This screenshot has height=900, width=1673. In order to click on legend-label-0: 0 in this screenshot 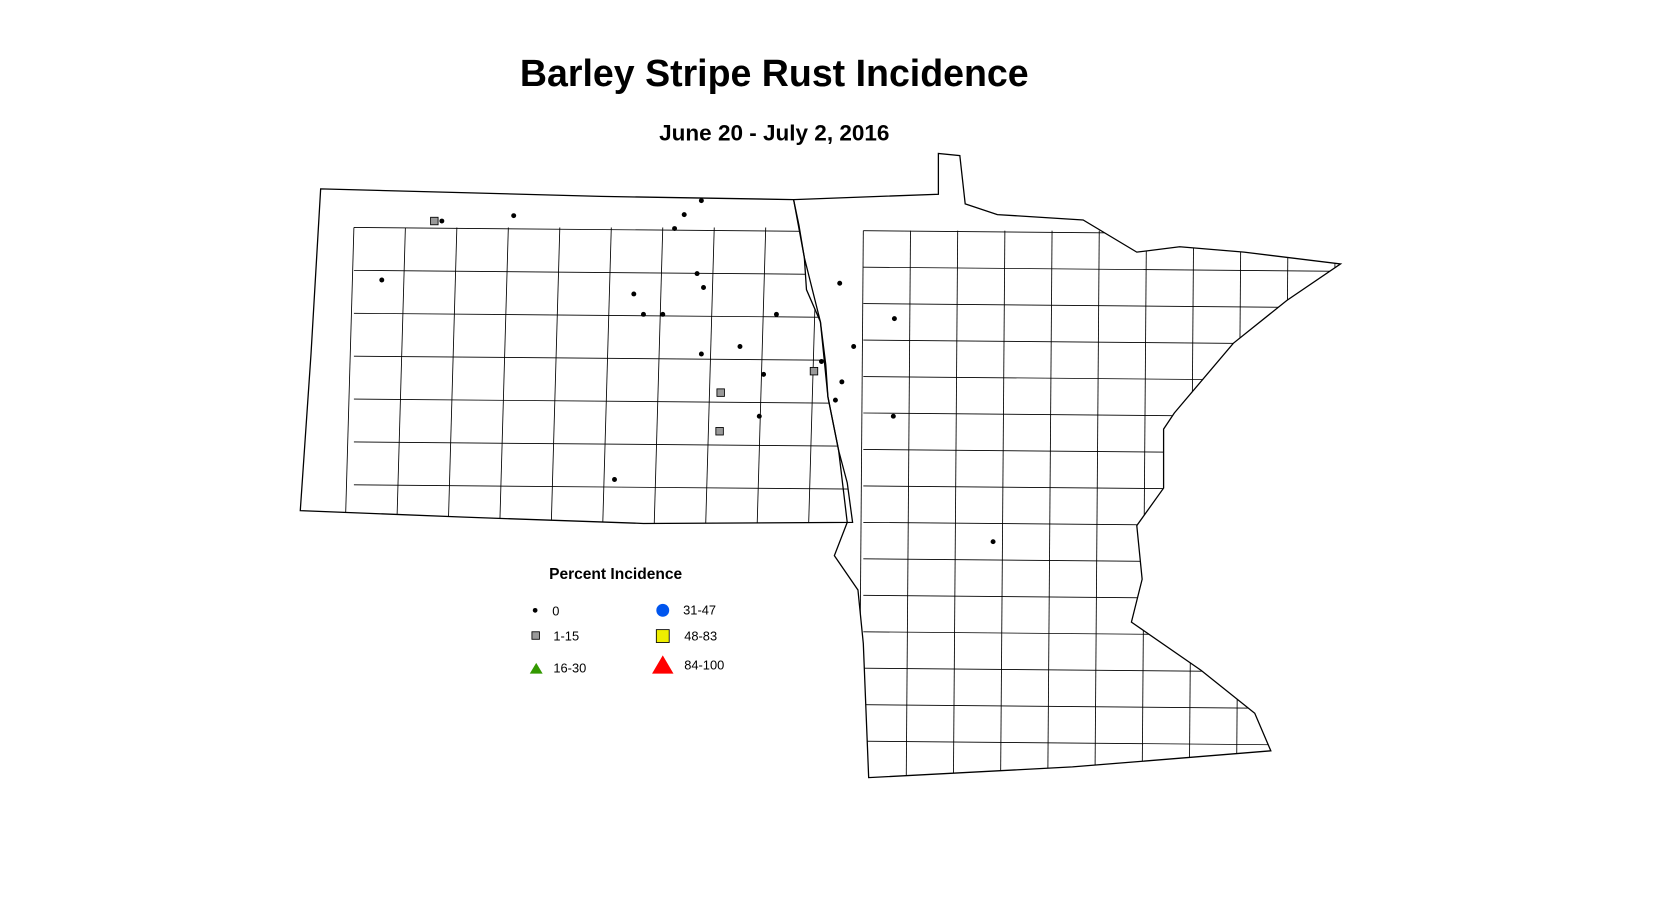, I will do `click(555, 611)`.